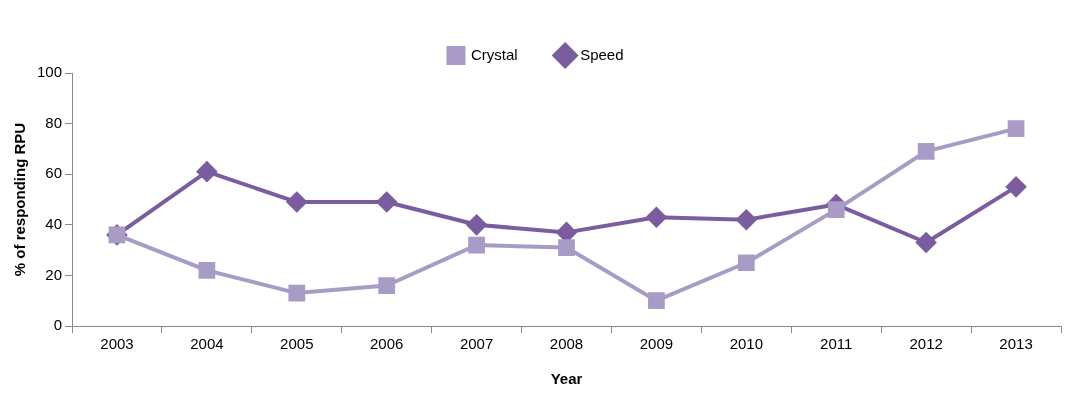  What do you see at coordinates (54, 223) in the screenshot?
I see `y-tick-label: 40` at bounding box center [54, 223].